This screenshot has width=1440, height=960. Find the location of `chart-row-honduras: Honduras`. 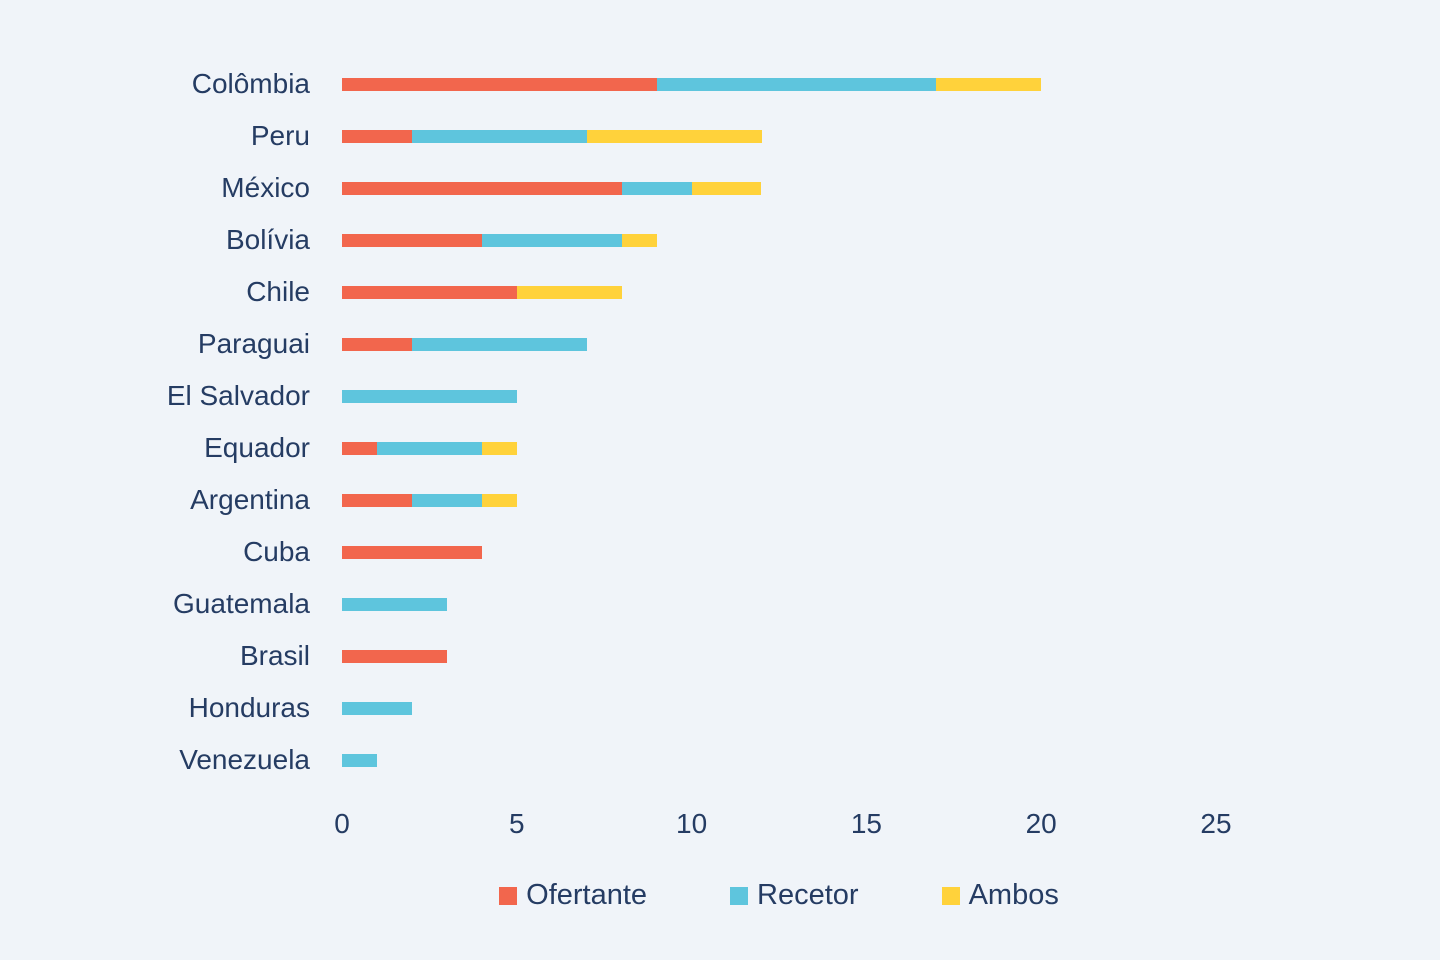

chart-row-honduras: Honduras is located at coordinates (608, 708).